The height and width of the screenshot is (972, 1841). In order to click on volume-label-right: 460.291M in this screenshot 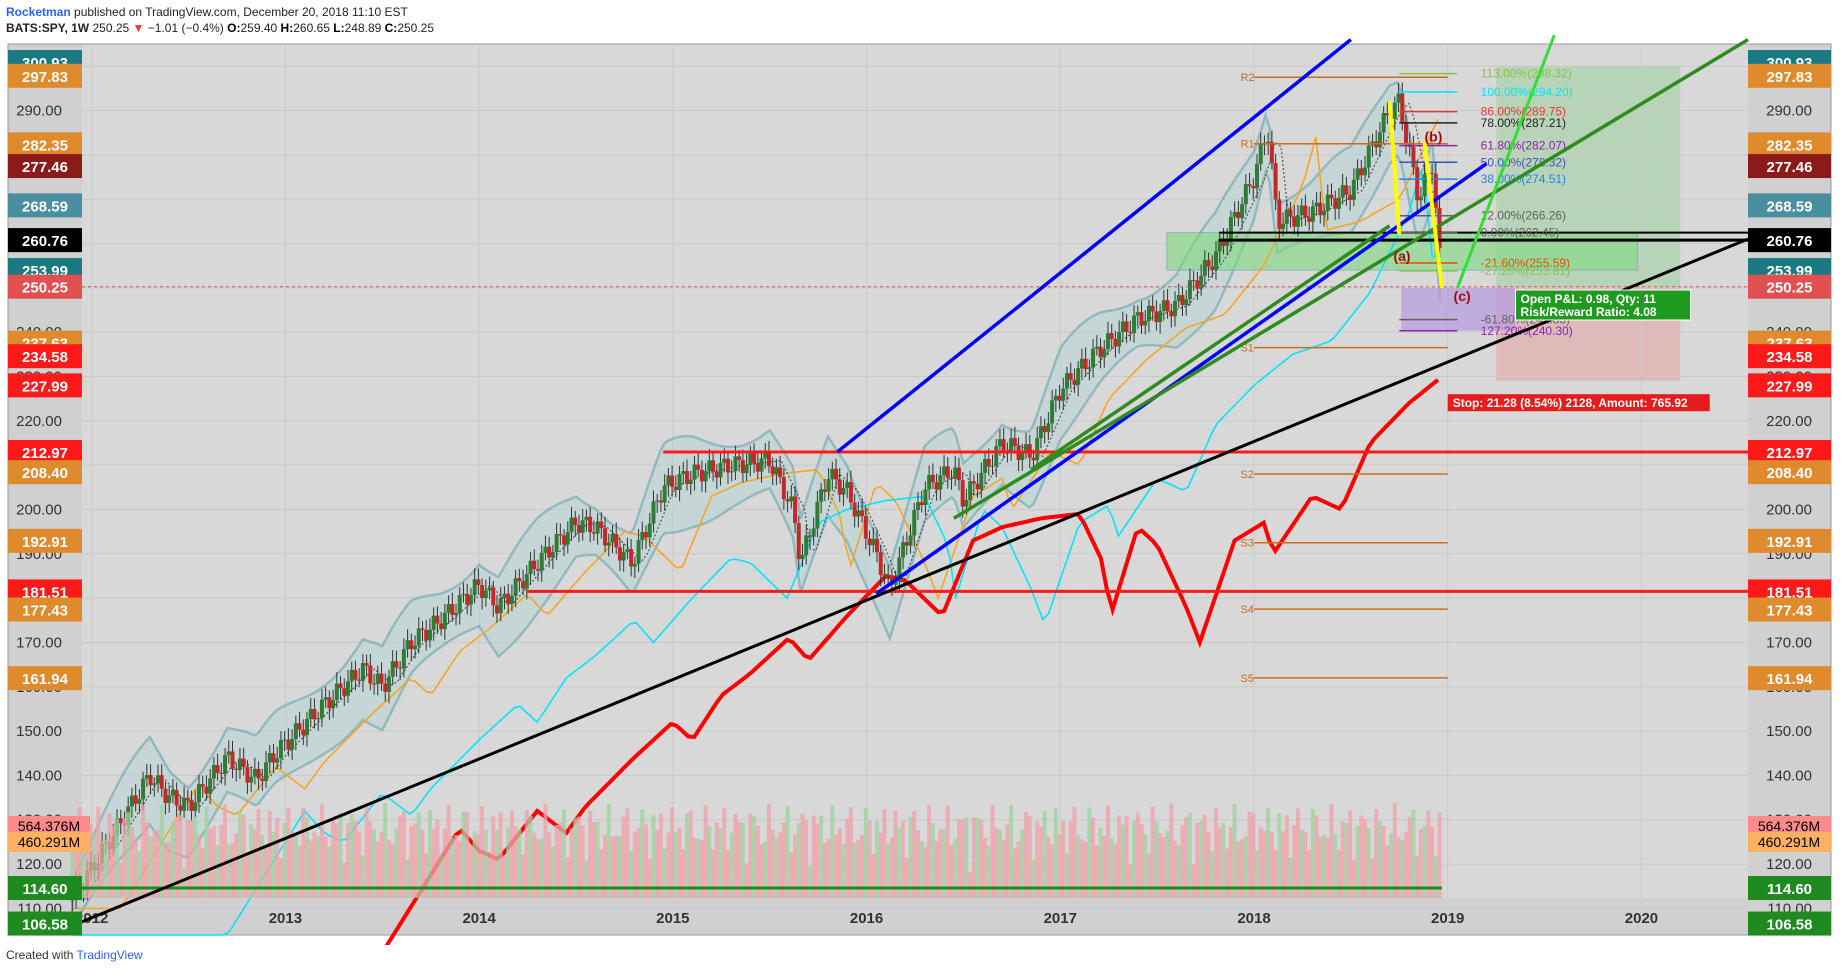, I will do `click(1789, 842)`.